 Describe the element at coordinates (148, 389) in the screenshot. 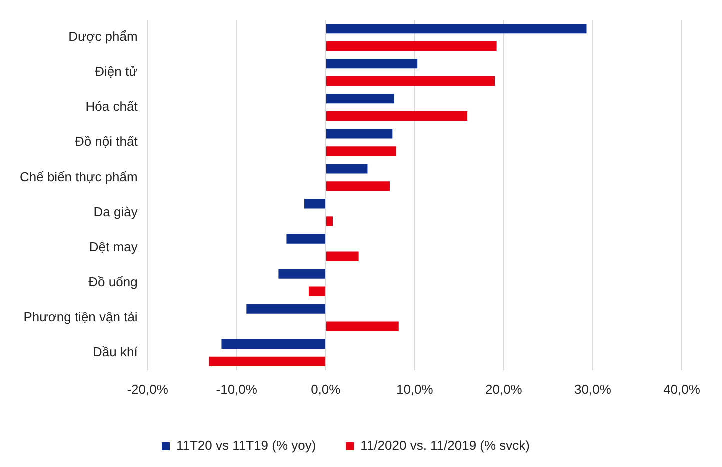

I see `x-tick-label: -20,0%` at that location.